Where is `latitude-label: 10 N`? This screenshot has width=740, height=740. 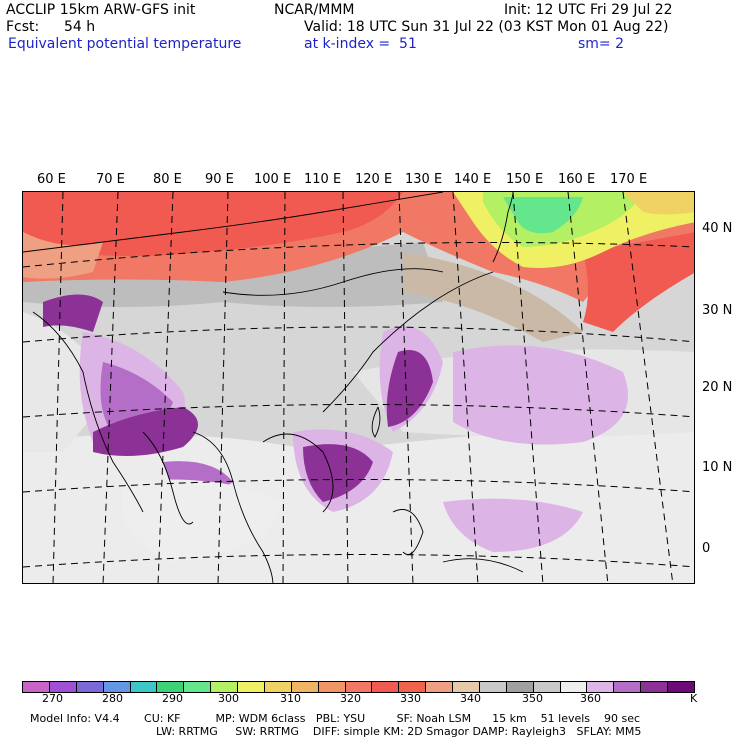
latitude-label: 10 N is located at coordinates (717, 467).